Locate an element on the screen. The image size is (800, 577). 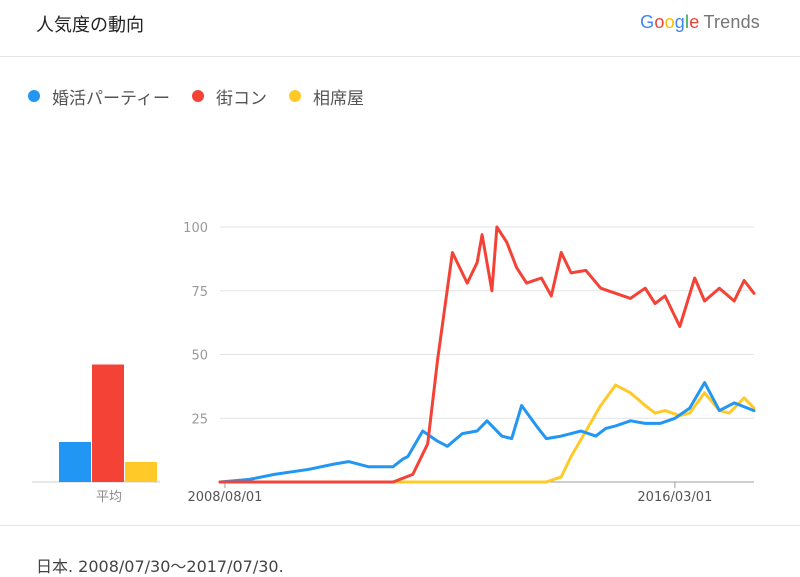
trends-wordmark: Trends is located at coordinates (731, 22).